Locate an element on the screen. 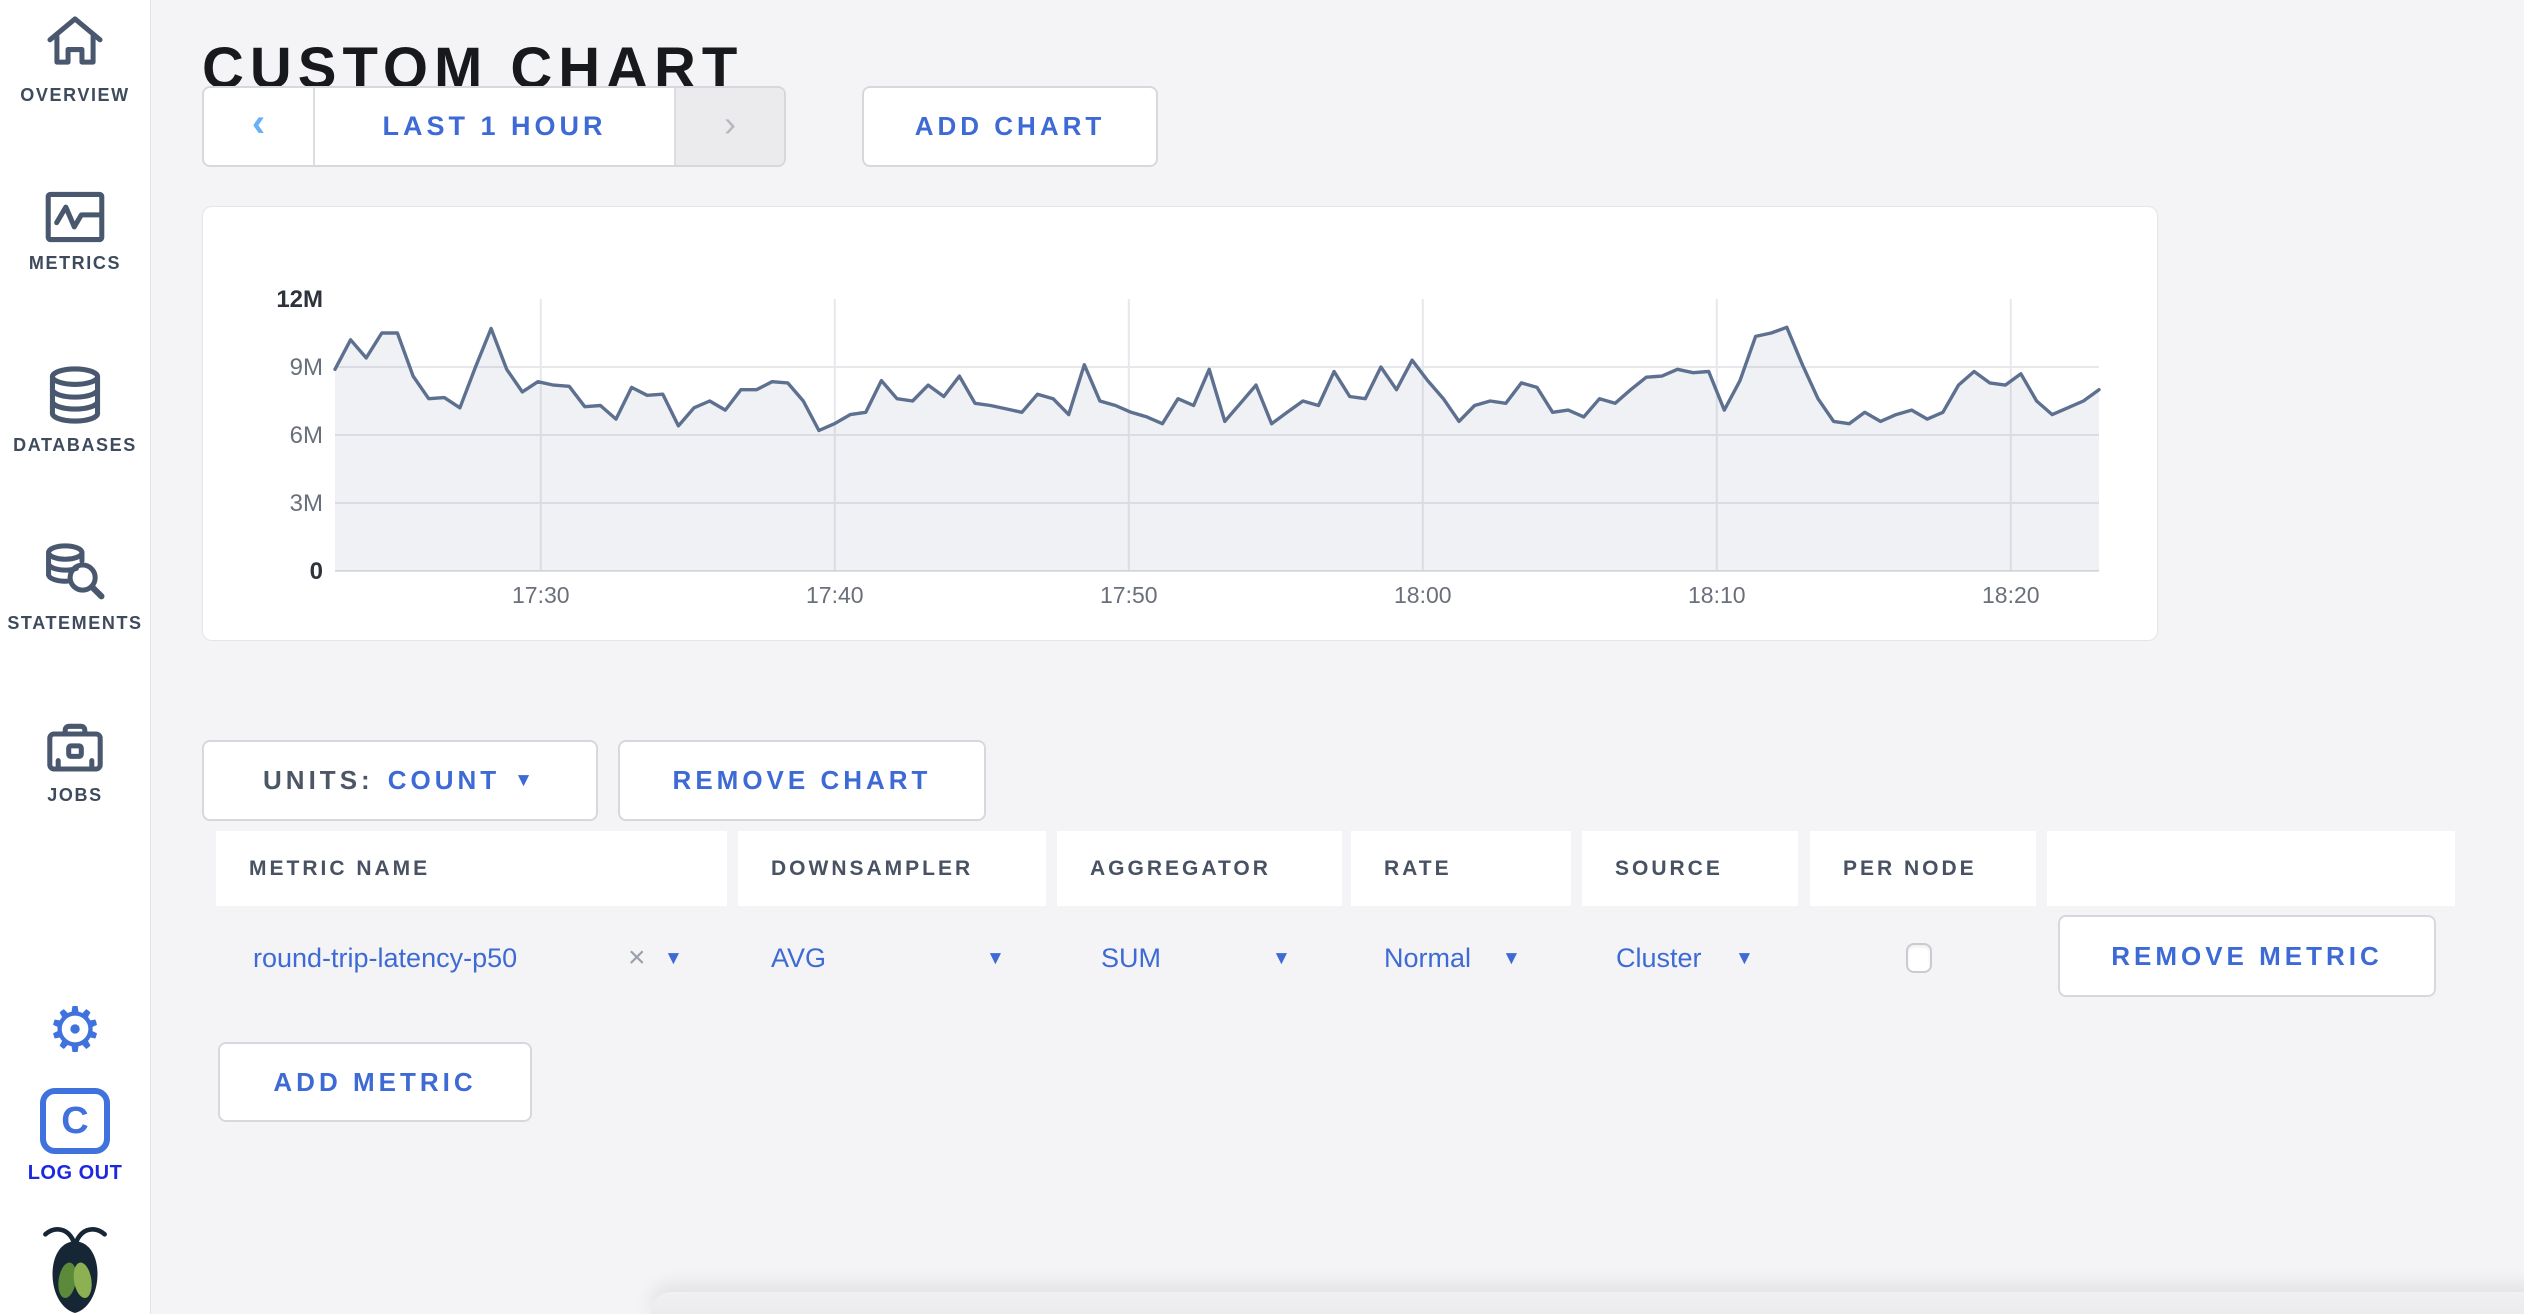  svg-text: 17:50 is located at coordinates (1129, 595).